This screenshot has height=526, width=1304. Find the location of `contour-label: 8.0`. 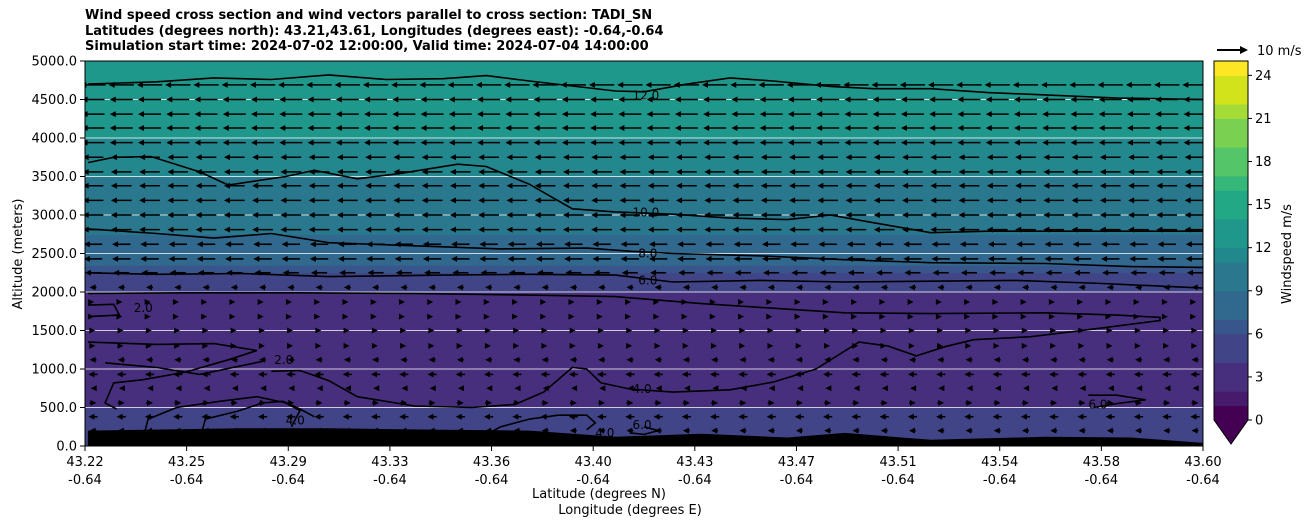

contour-label: 8.0 is located at coordinates (647, 254).